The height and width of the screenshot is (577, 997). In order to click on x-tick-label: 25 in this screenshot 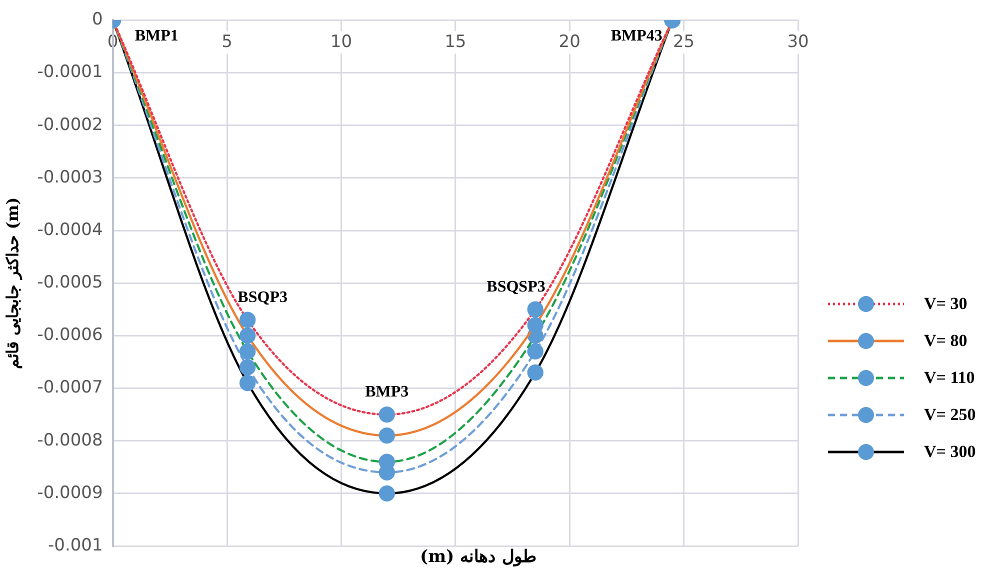, I will do `click(683, 42)`.